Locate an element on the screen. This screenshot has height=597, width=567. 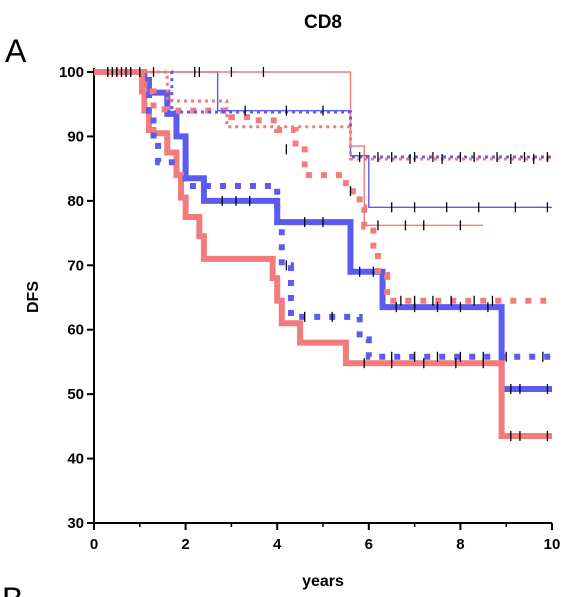
x-tick-label: 10 is located at coordinates (552, 544).